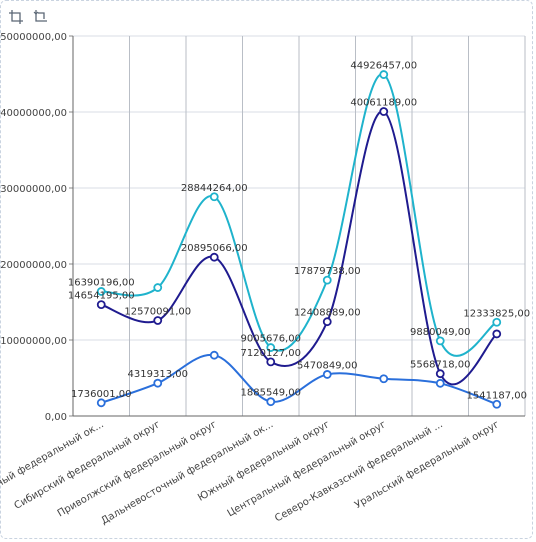 This screenshot has width=536, height=542. What do you see at coordinates (497, 395) in the screenshot?
I see `data-label: 1541187,00` at bounding box center [497, 395].